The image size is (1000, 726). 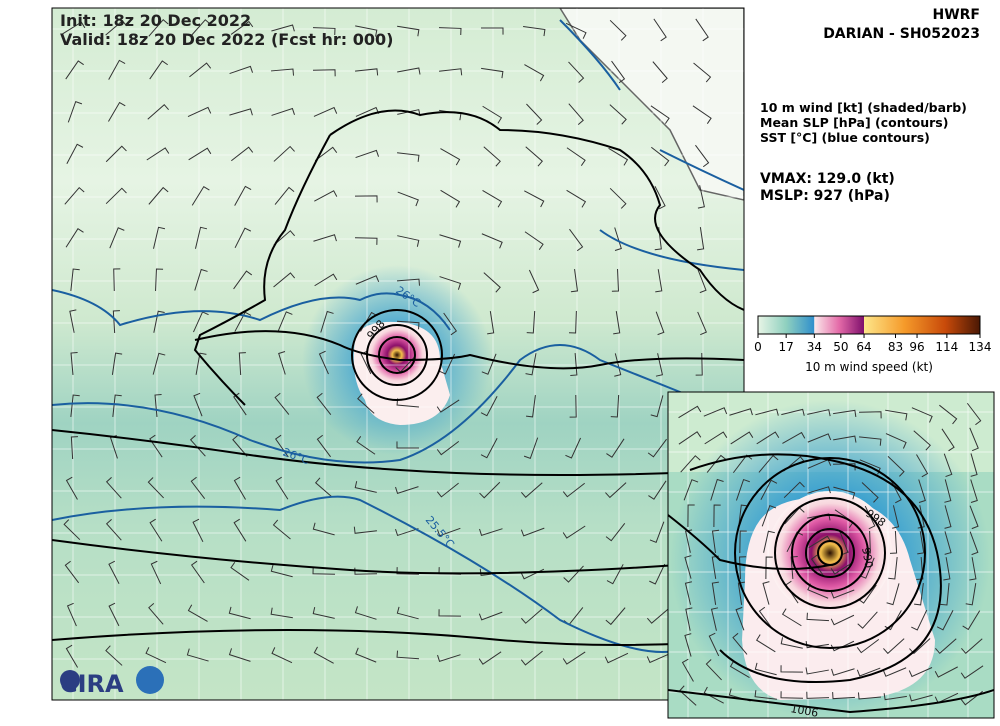 I want to click on colorbar-tick-label: 0, so click(x=758, y=347).